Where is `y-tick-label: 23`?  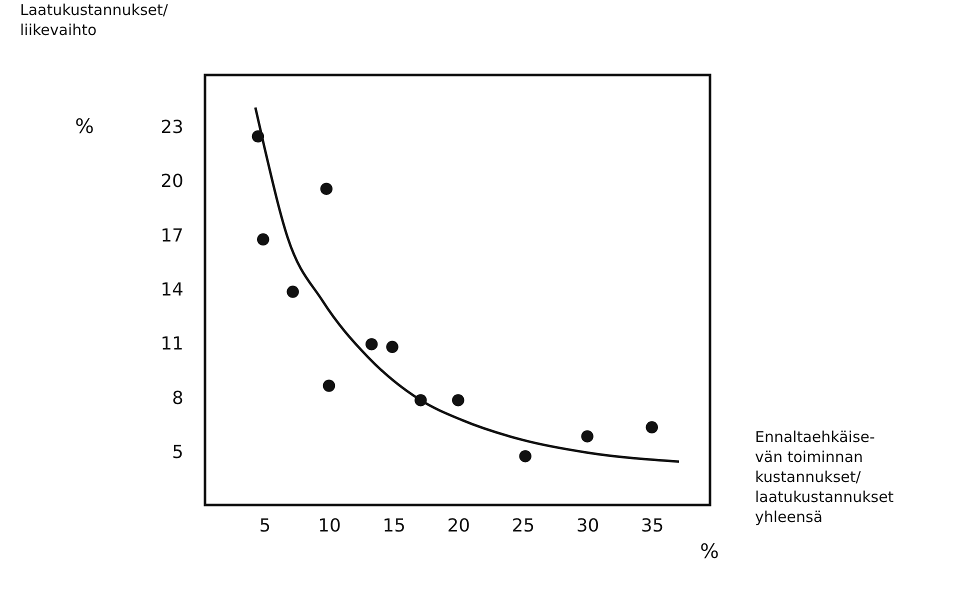
y-tick-label: 23 is located at coordinates (172, 127).